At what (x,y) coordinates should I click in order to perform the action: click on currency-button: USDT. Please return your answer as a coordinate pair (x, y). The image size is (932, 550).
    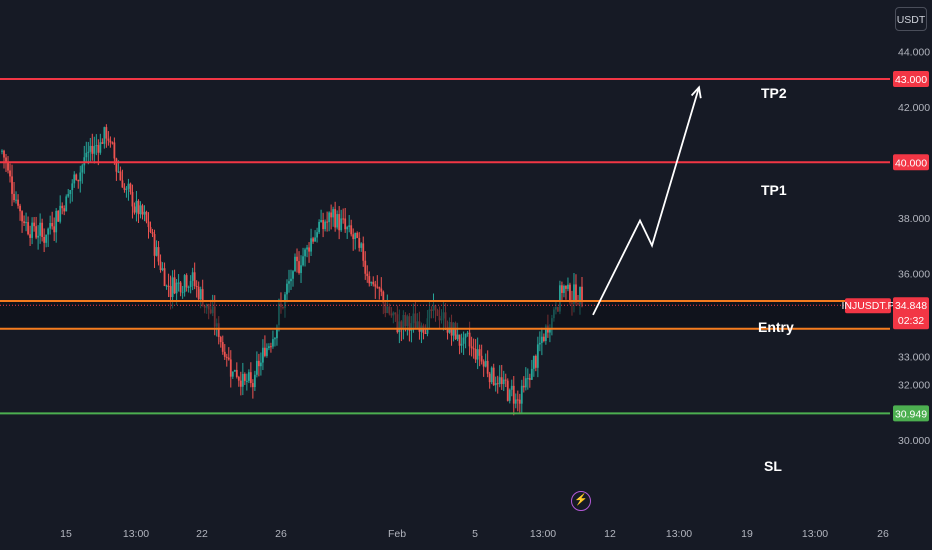
    Looking at the image, I should click on (911, 19).